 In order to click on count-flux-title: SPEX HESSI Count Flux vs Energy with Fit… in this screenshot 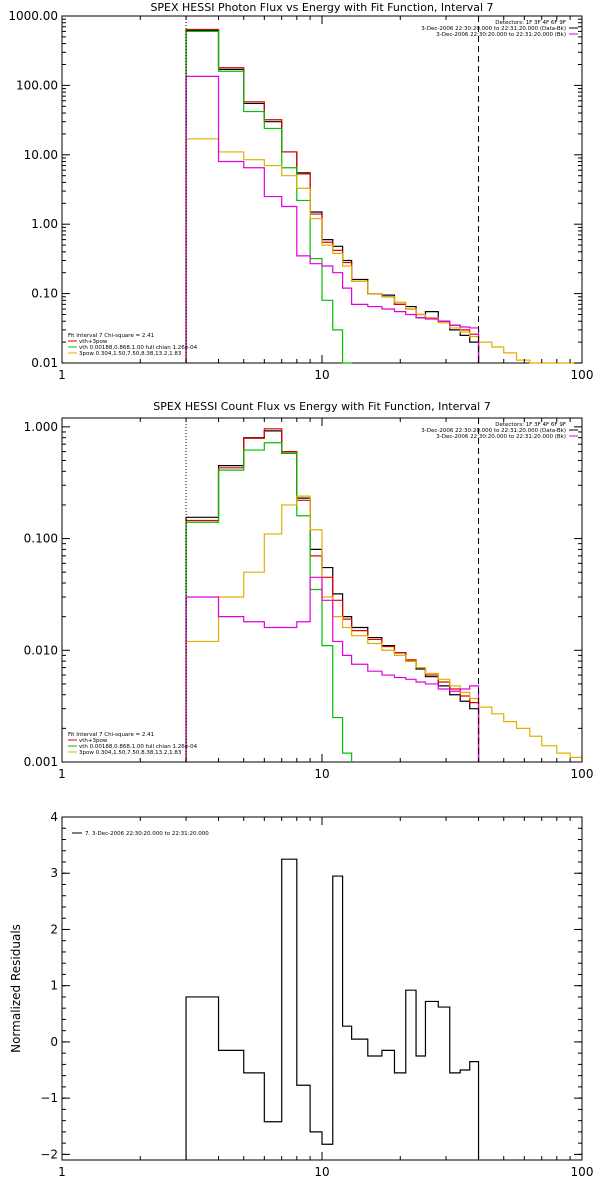, I will do `click(321, 406)`.